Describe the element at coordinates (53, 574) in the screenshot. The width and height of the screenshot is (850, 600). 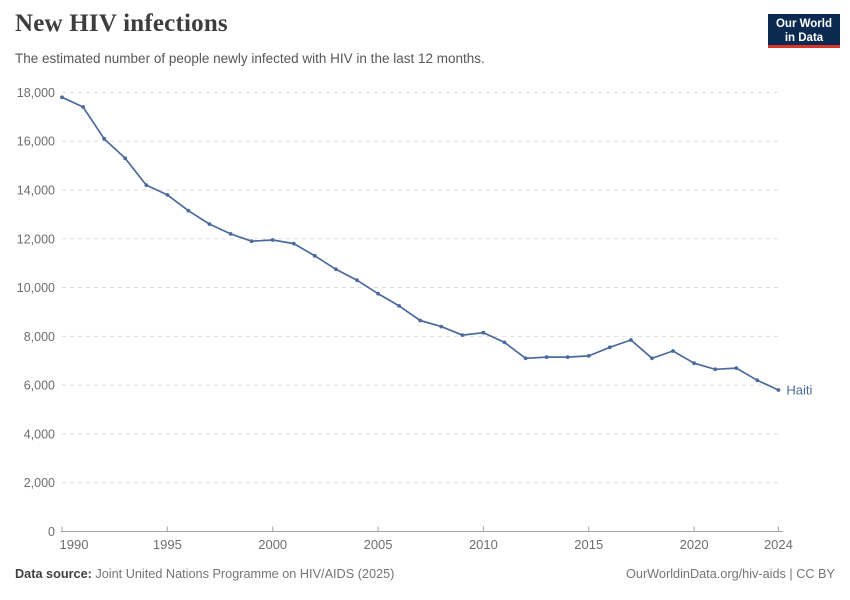
I see `data-source-label: Data source:` at that location.